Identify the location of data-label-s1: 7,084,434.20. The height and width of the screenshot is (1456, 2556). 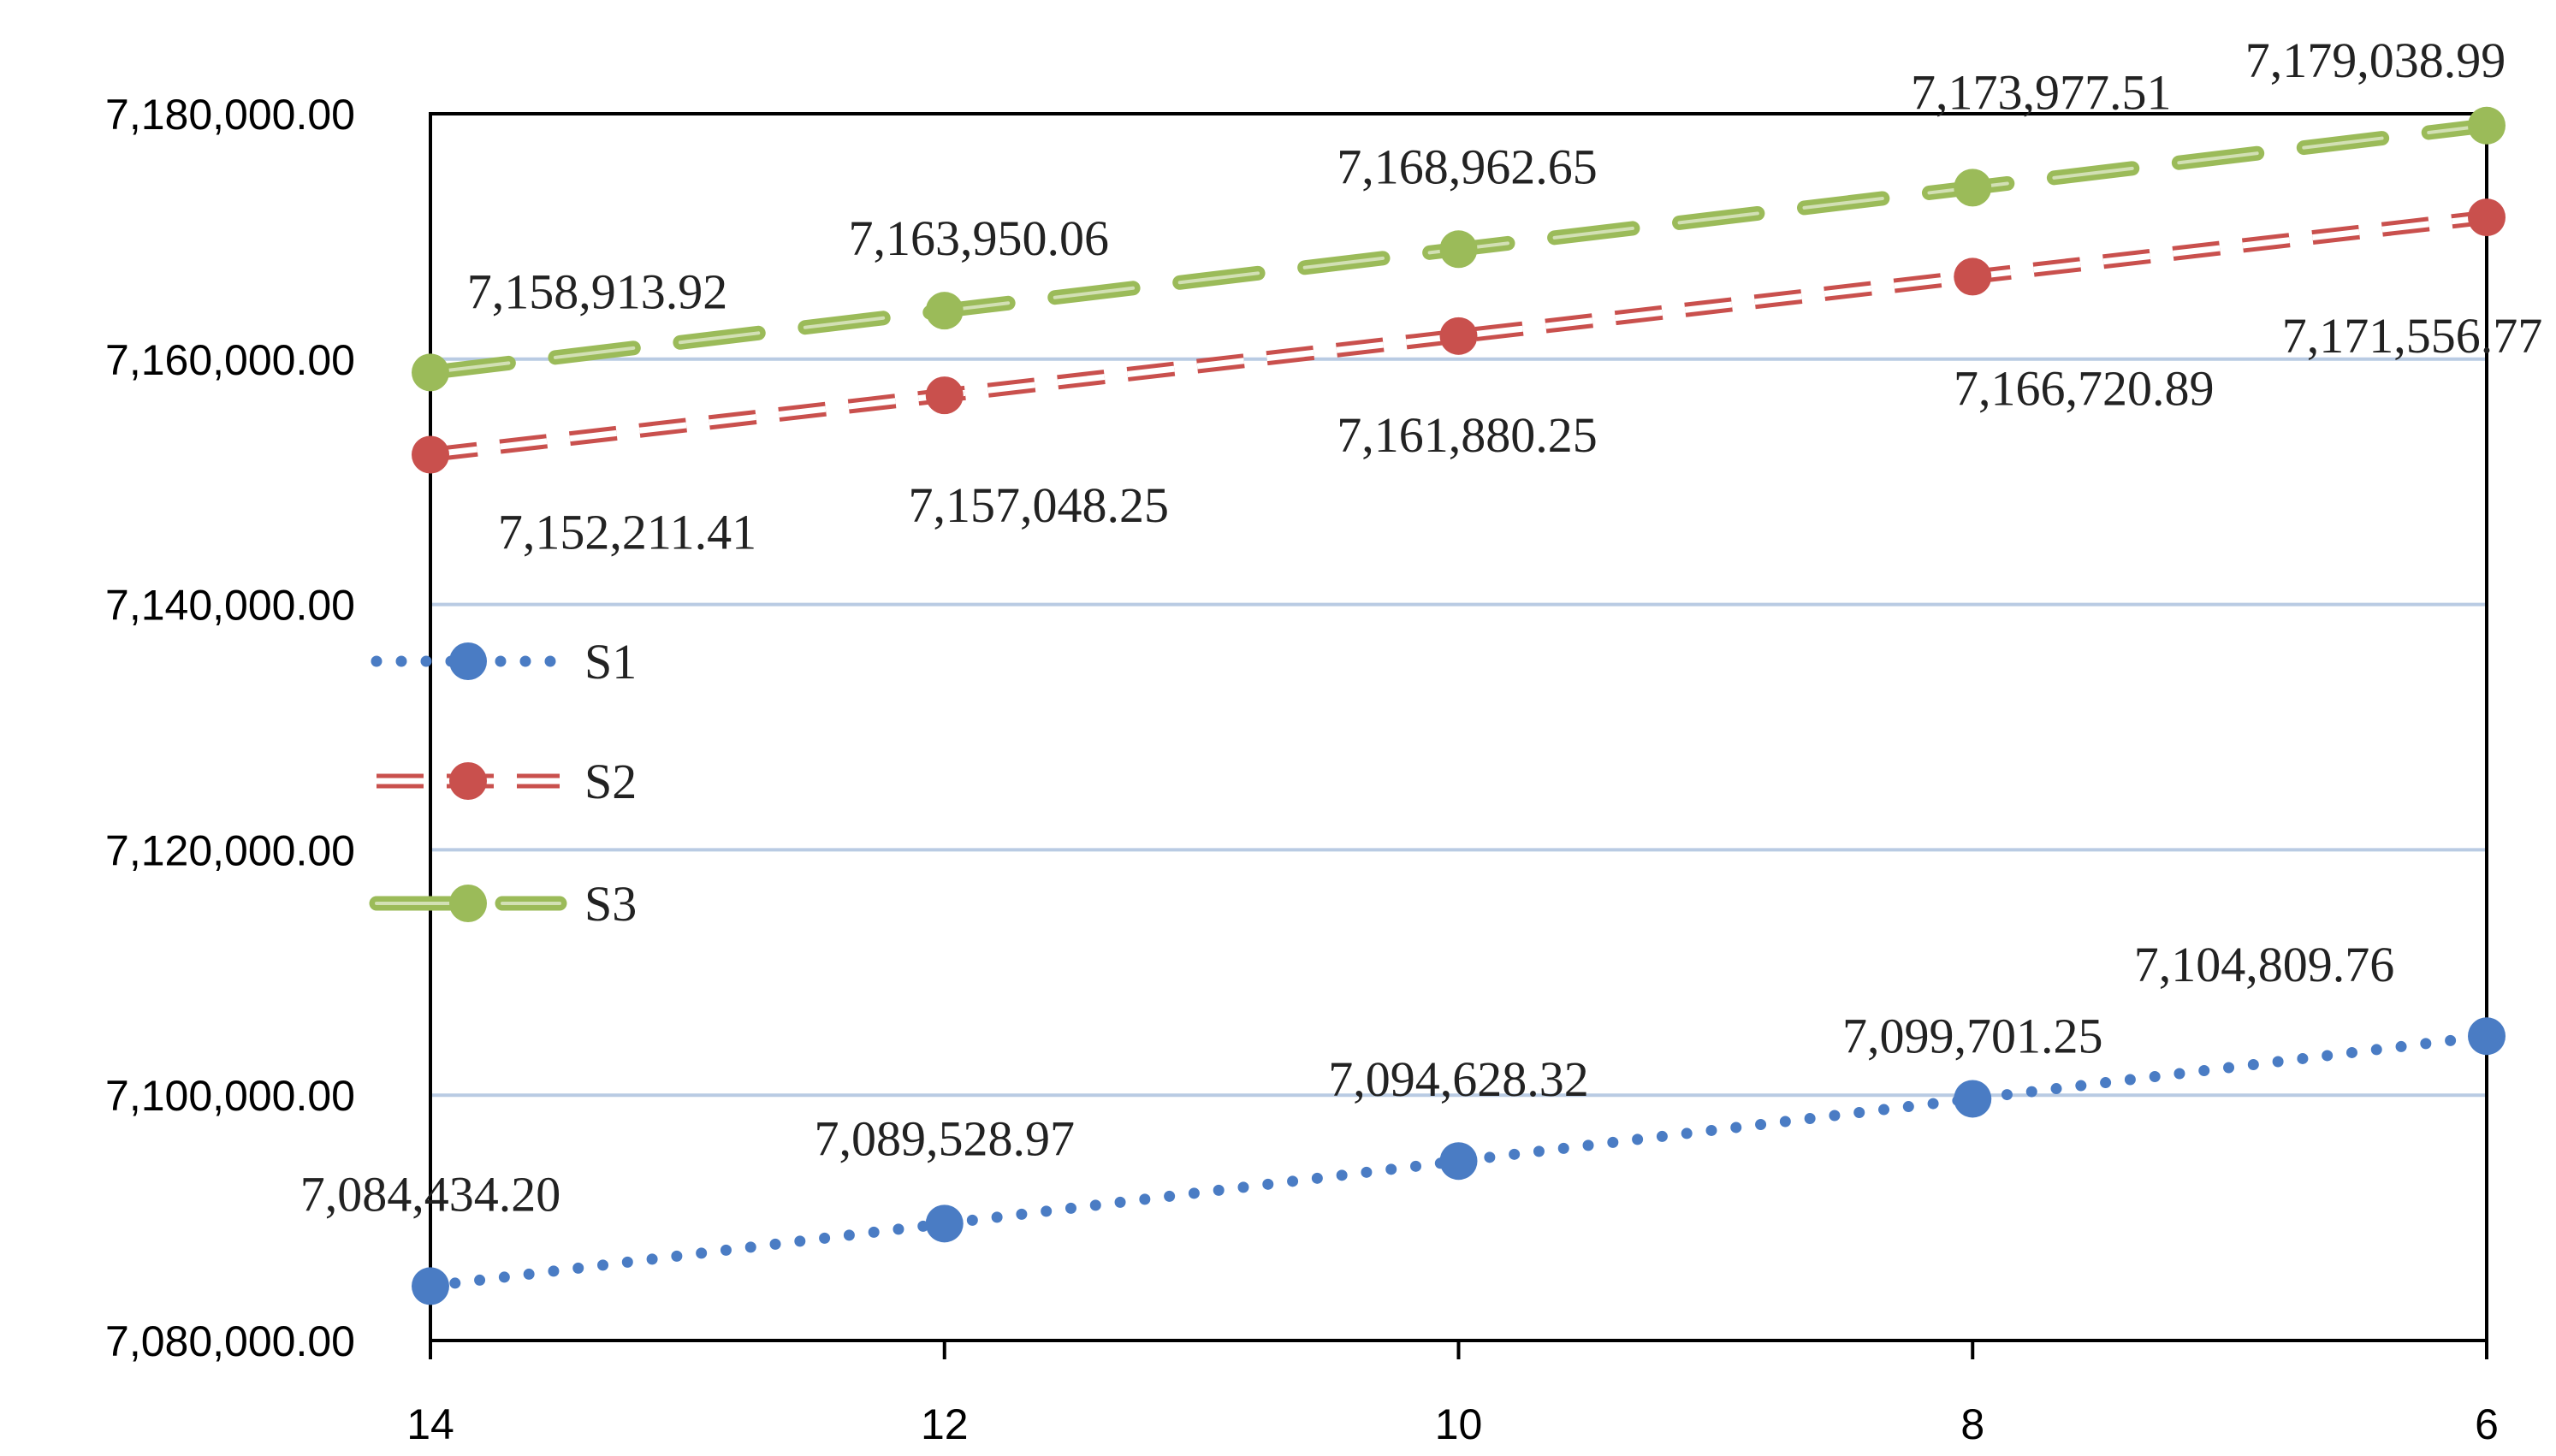
(430, 1194).